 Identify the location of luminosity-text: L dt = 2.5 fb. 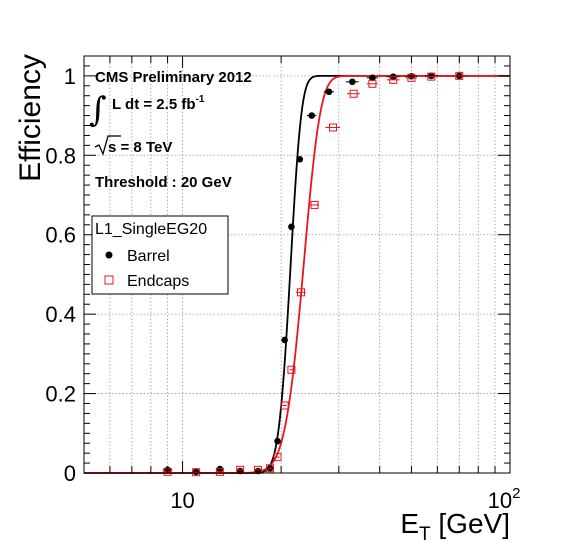
(154, 104).